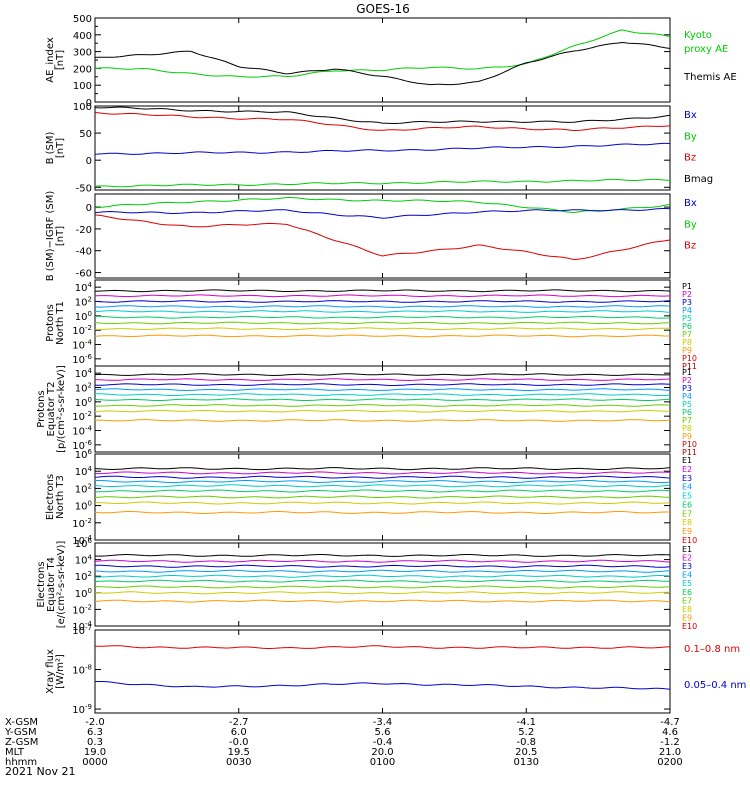 The image size is (750, 800). I want to click on legend-e1: E1, so click(687, 460).